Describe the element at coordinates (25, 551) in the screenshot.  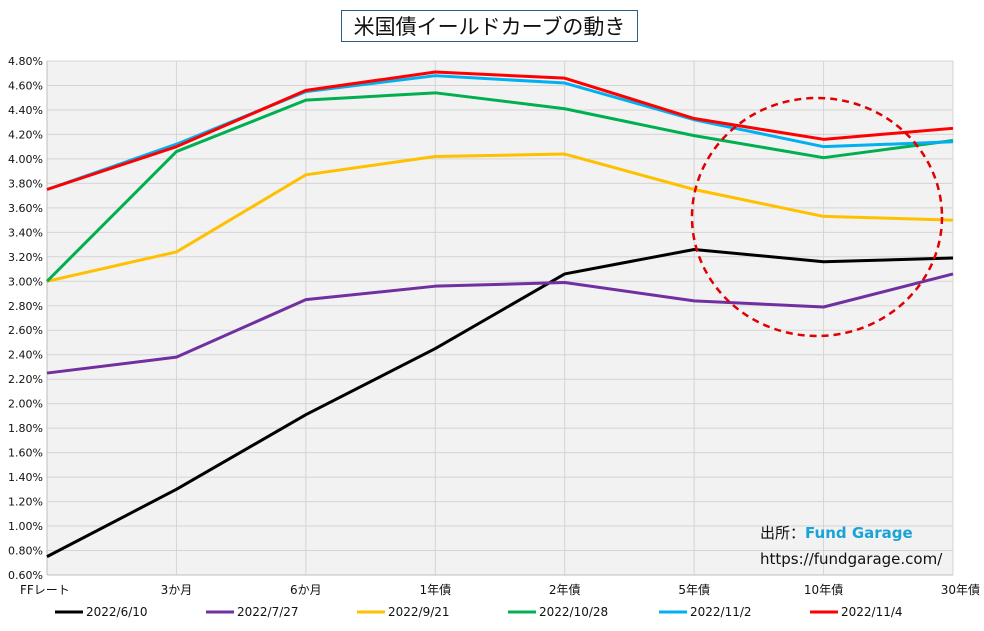
I see `y-tick-label: 0.80%` at that location.